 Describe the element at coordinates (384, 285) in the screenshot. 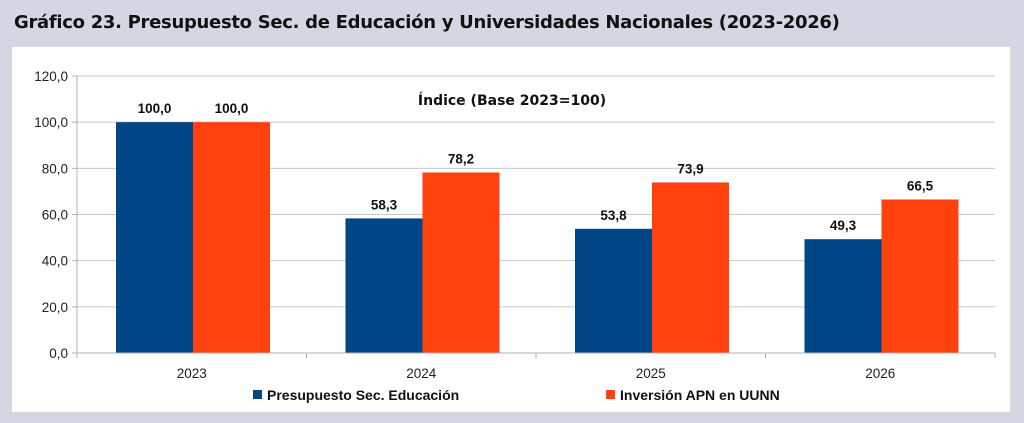

I see `bar-educacion-2024` at that location.